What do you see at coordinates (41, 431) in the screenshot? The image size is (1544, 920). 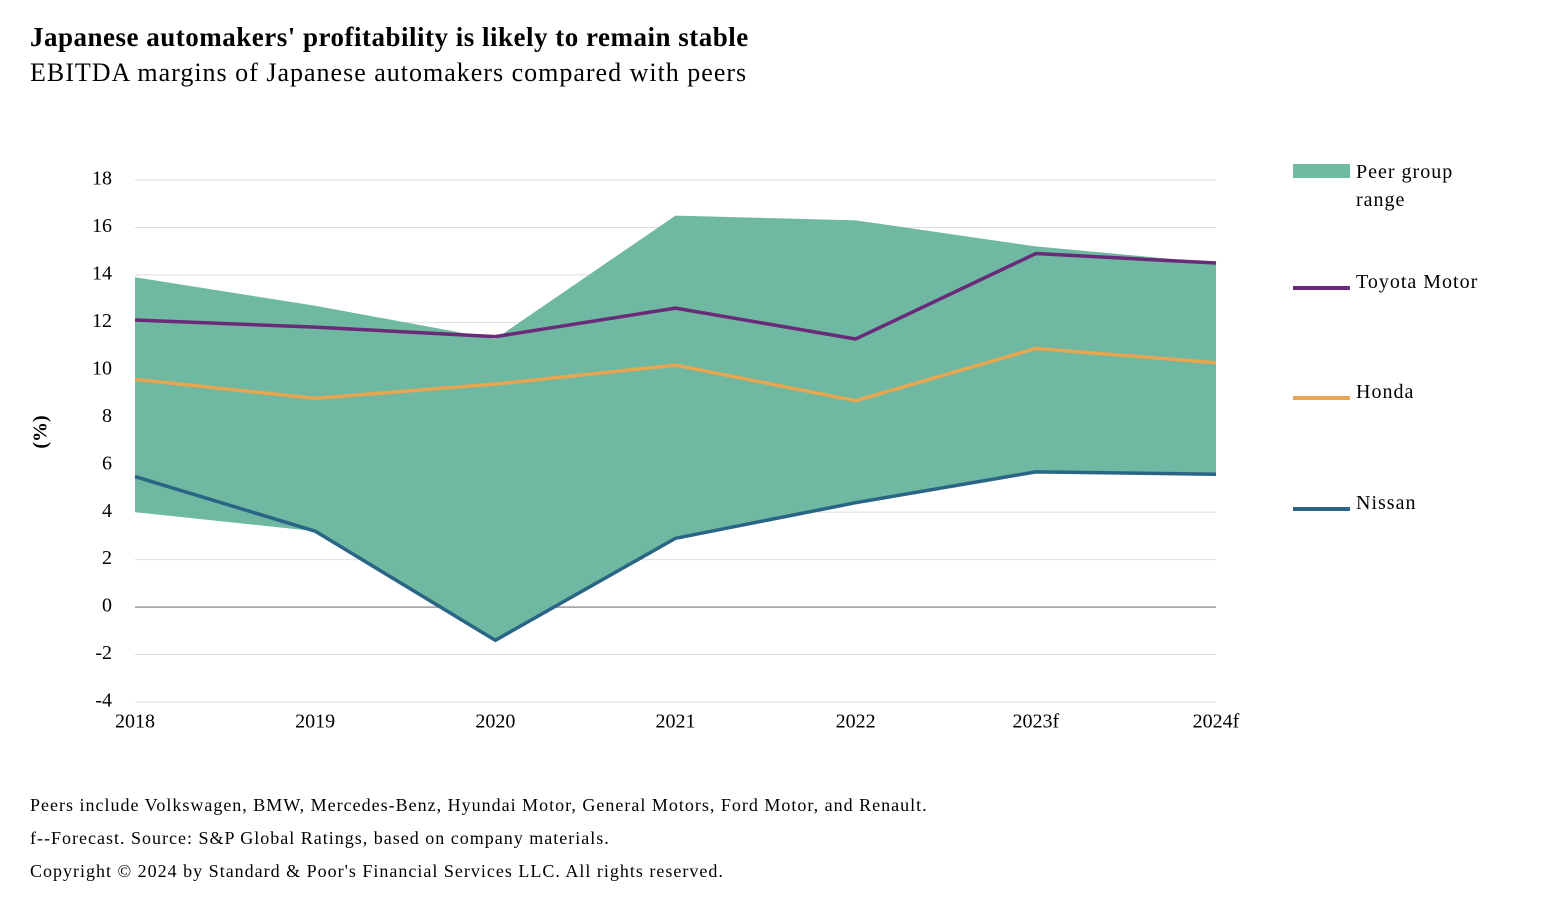 I see `y-axis-label: (%)` at bounding box center [41, 431].